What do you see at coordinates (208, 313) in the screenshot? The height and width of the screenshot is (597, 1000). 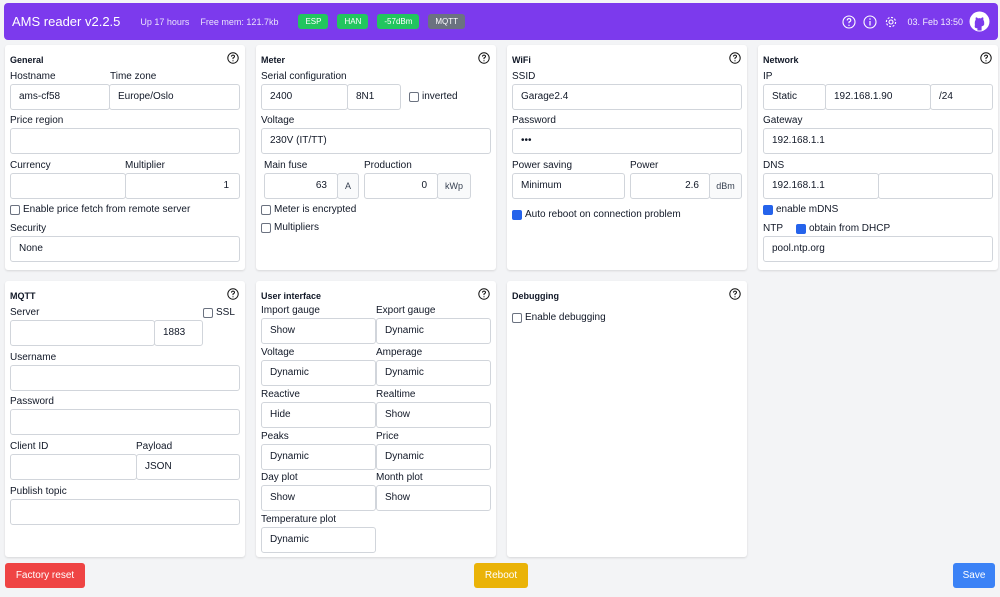 I see `ssl-checkbox` at bounding box center [208, 313].